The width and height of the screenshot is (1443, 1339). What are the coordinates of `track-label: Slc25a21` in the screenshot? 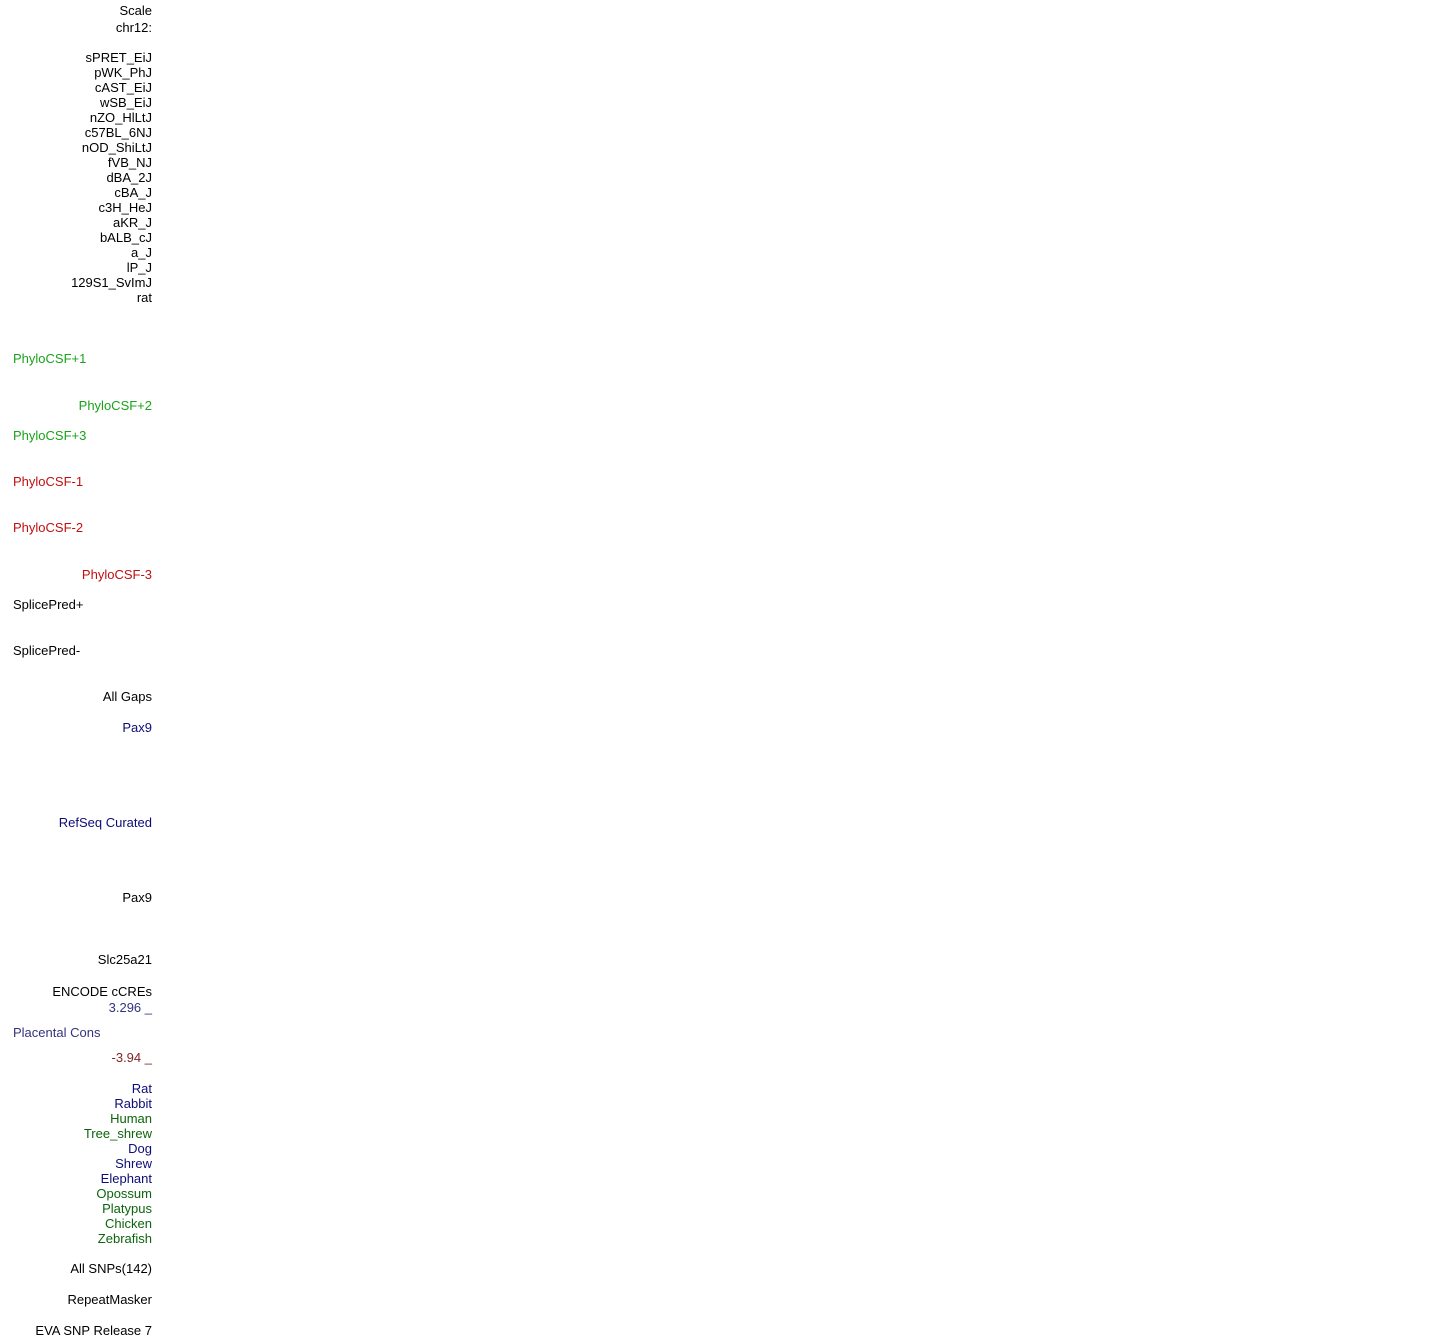 It's located at (124, 959).